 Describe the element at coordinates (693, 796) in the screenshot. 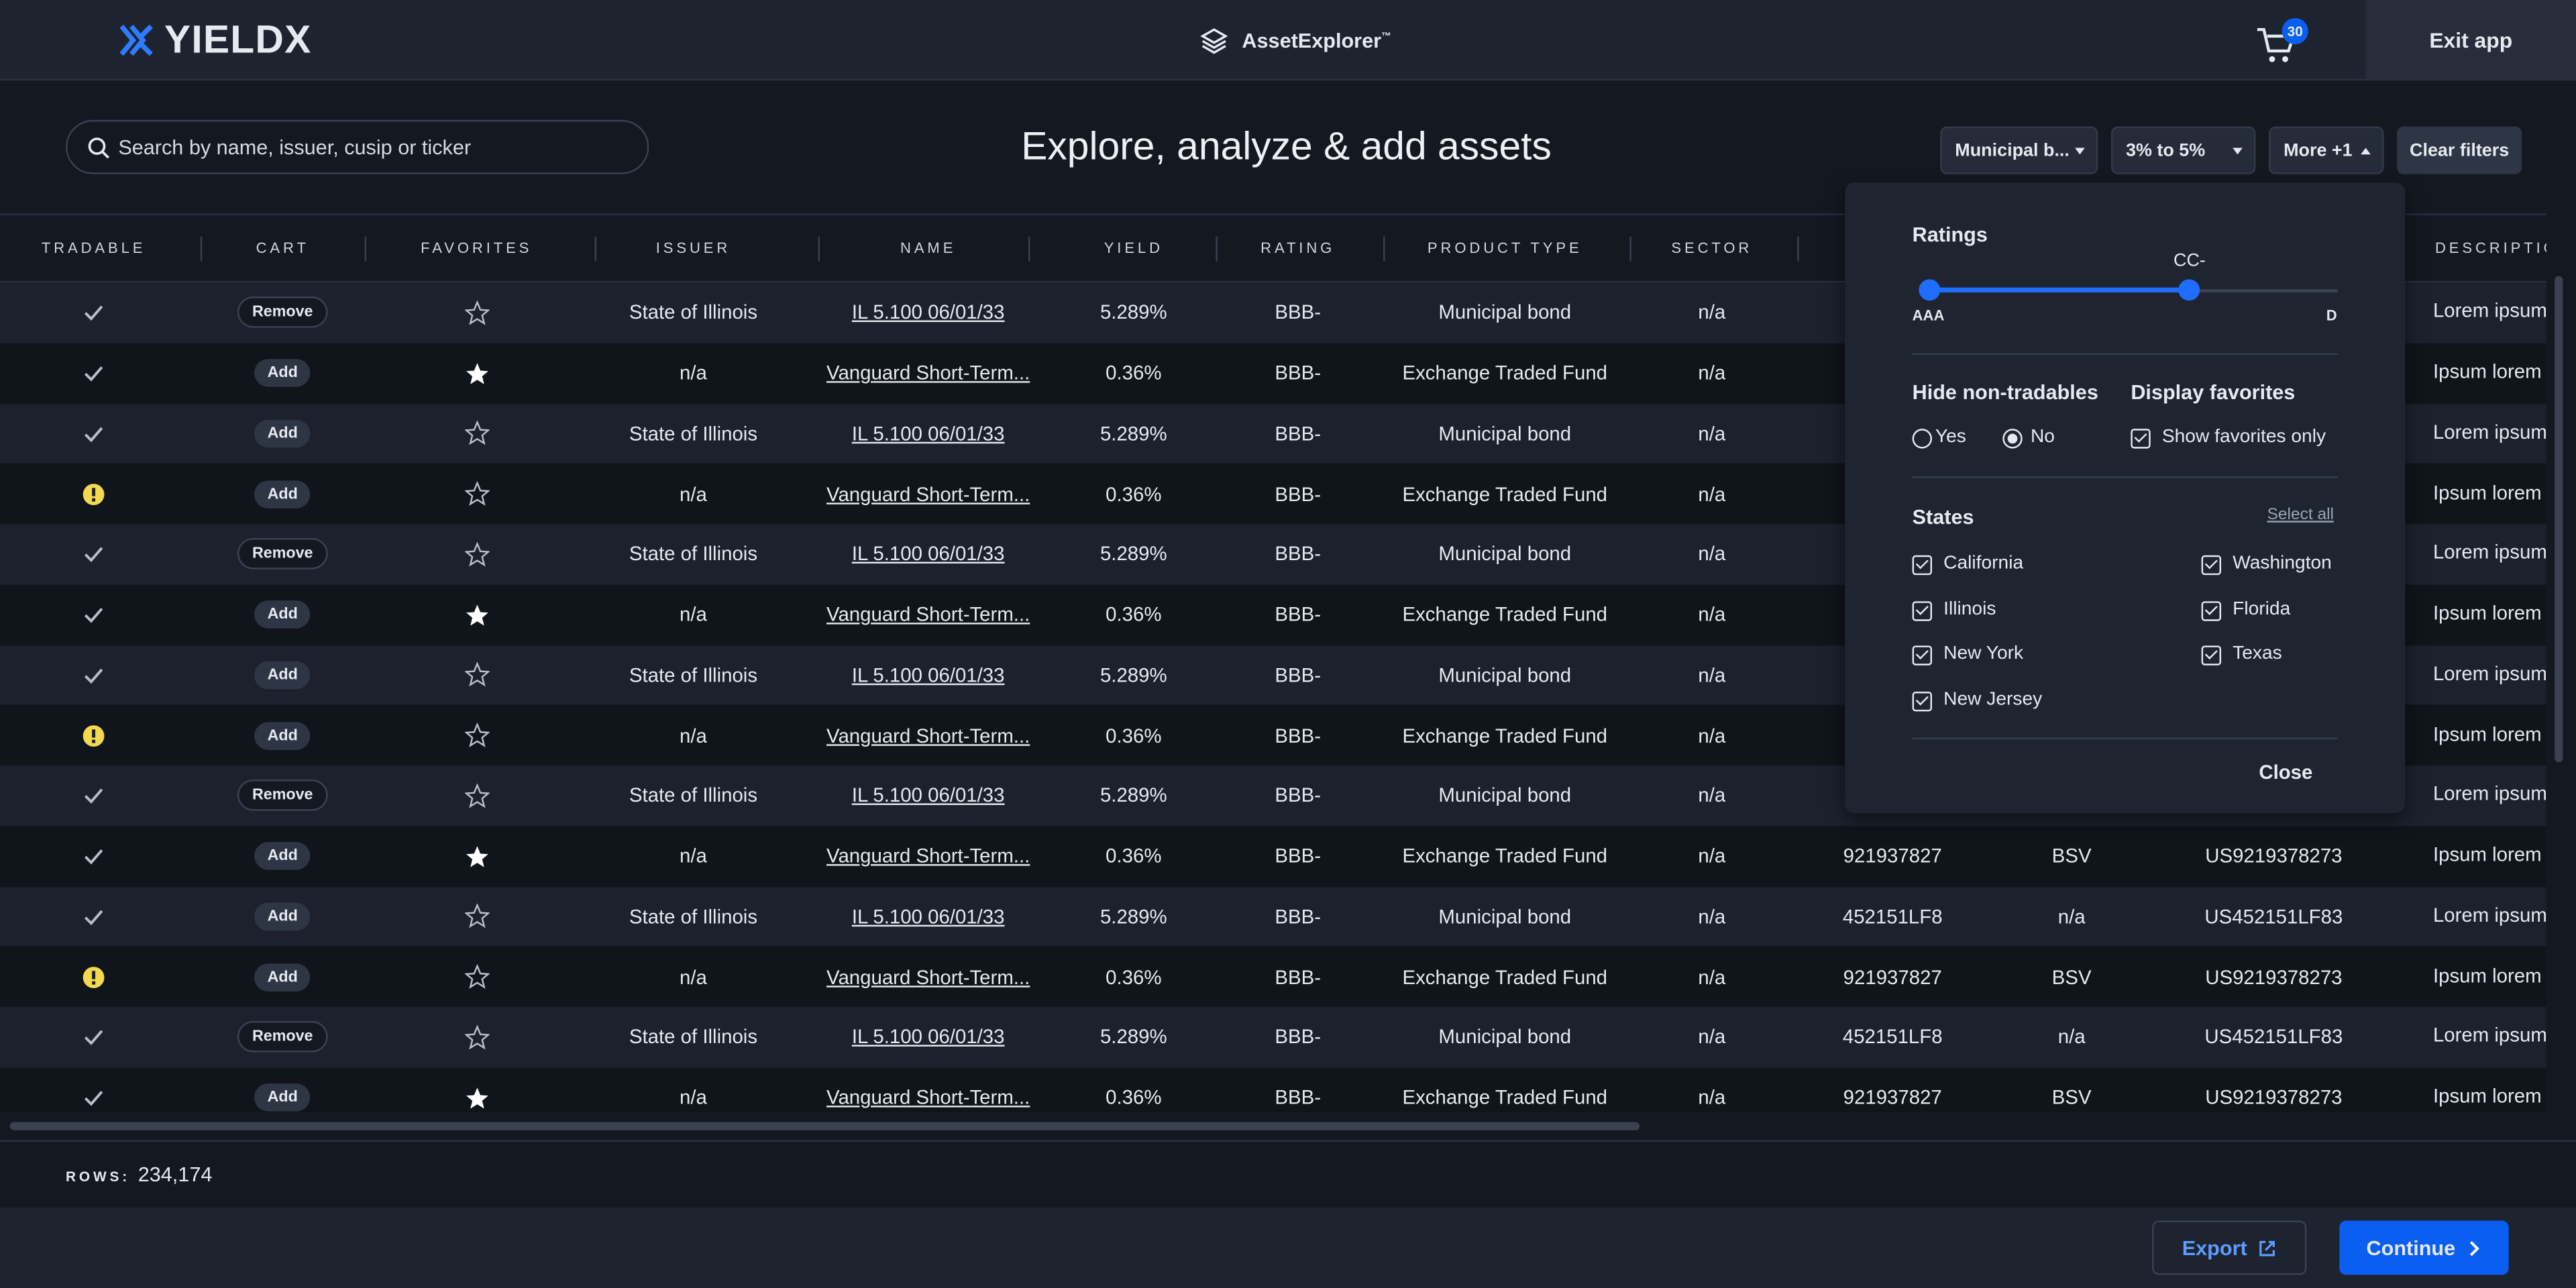

I see `cell-issuer: State of Illinois` at that location.